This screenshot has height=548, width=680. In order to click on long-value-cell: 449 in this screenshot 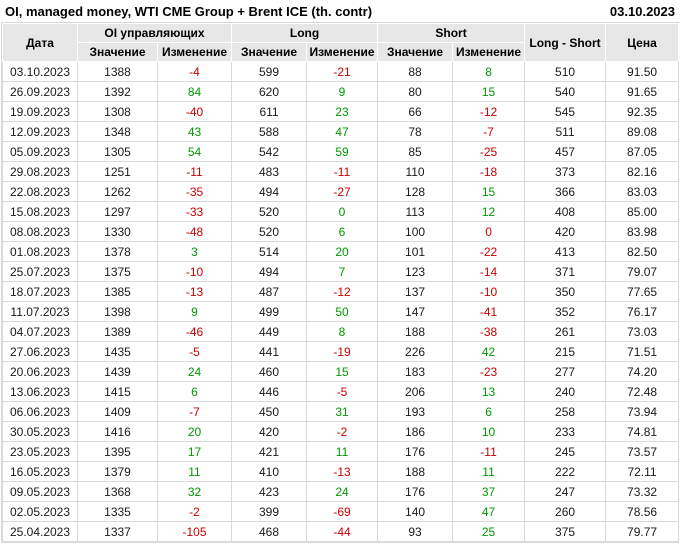, I will do `click(269, 331)`.